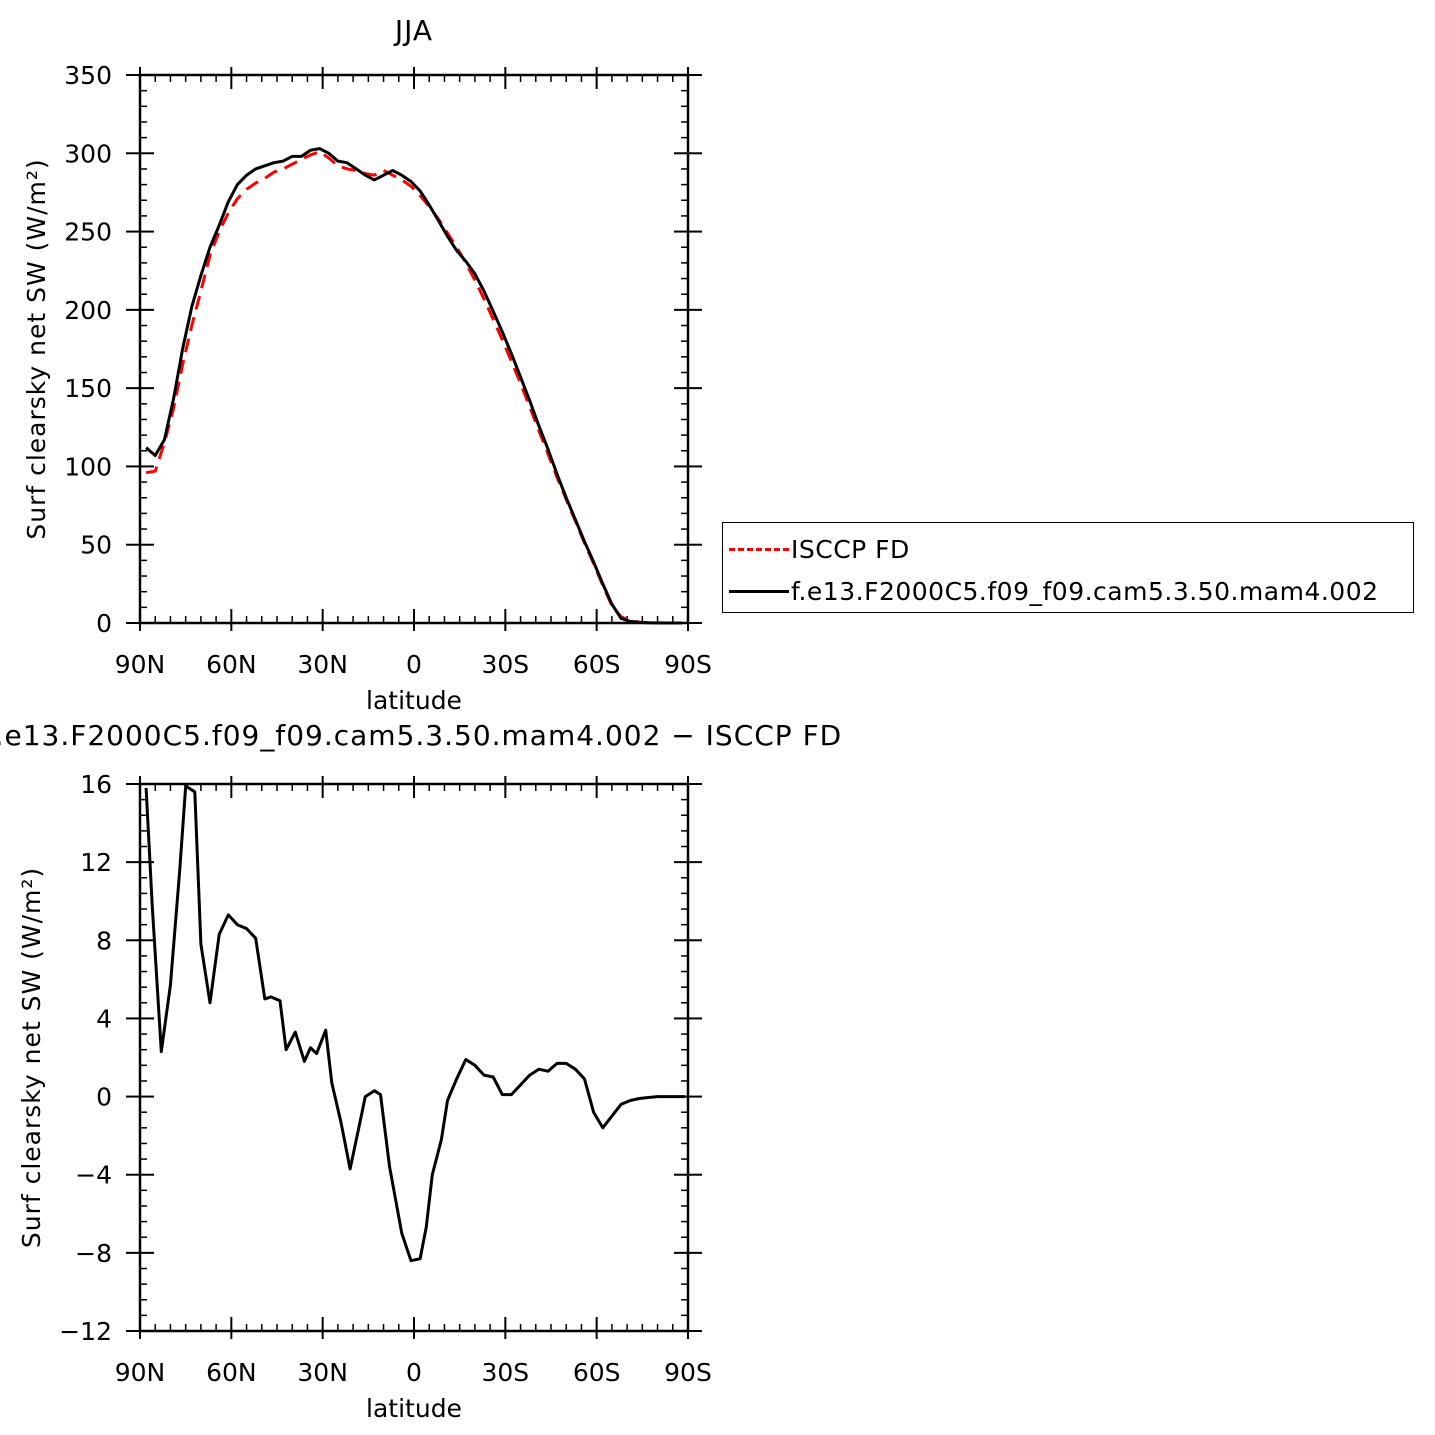 The image size is (1435, 1435). Describe the element at coordinates (413, 30) in the screenshot. I see `panel-title: JJA` at that location.